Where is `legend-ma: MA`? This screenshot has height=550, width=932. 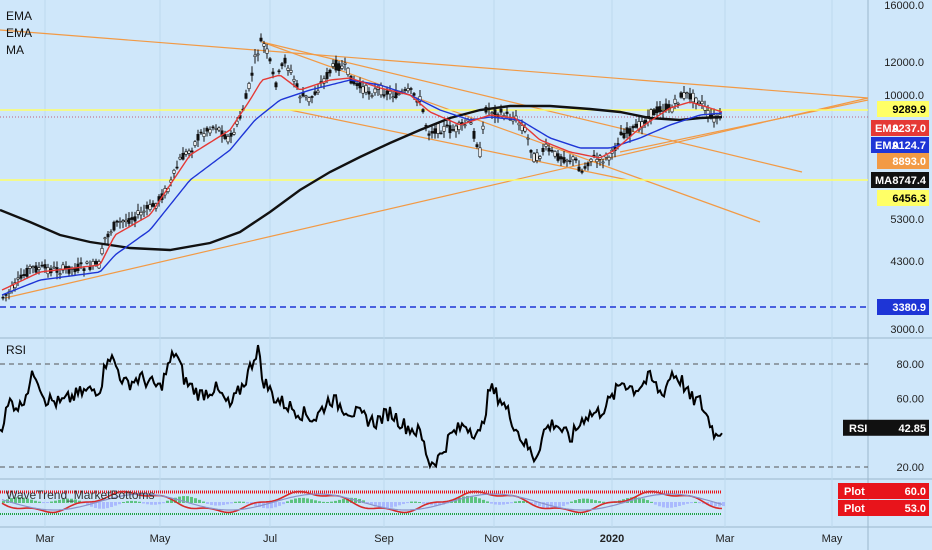
legend-ma: MA is located at coordinates (15, 50).